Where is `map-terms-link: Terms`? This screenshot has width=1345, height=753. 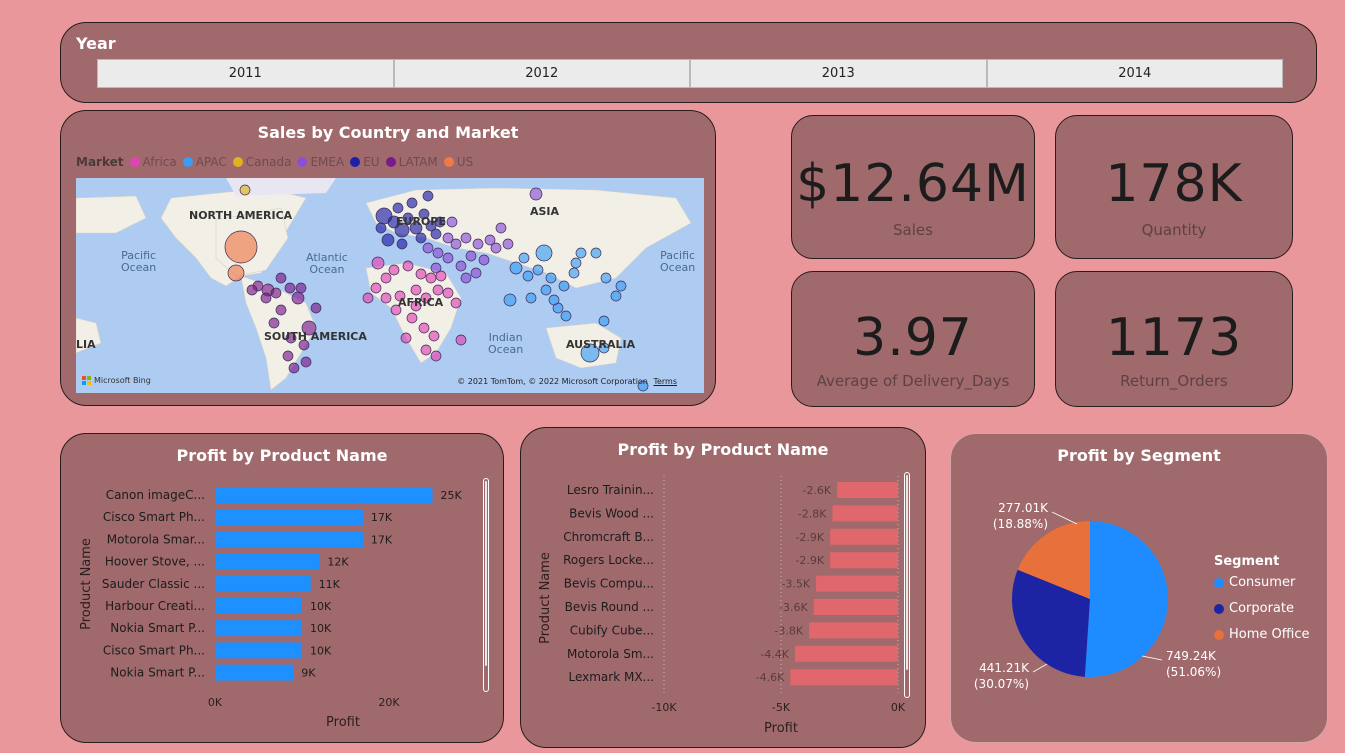
map-terms-link: Terms is located at coordinates (665, 381).